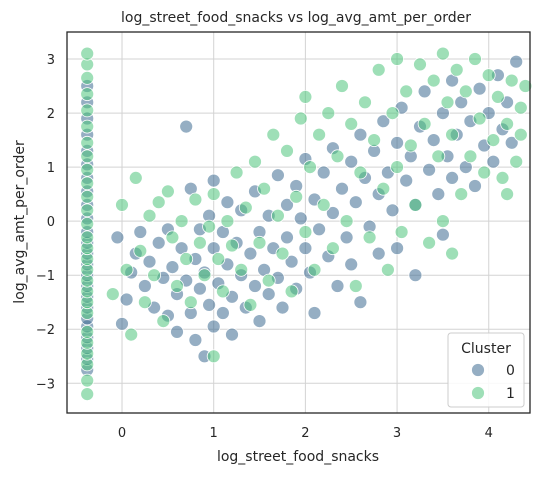  Describe the element at coordinates (486, 349) in the screenshot. I see `legend-title: Cluster` at that location.